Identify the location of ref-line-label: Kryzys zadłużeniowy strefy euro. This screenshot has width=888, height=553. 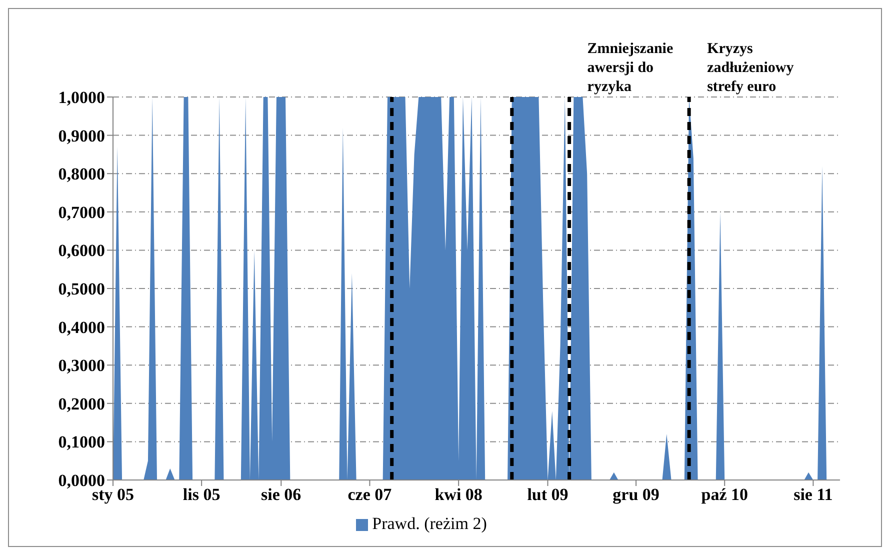
(750, 68).